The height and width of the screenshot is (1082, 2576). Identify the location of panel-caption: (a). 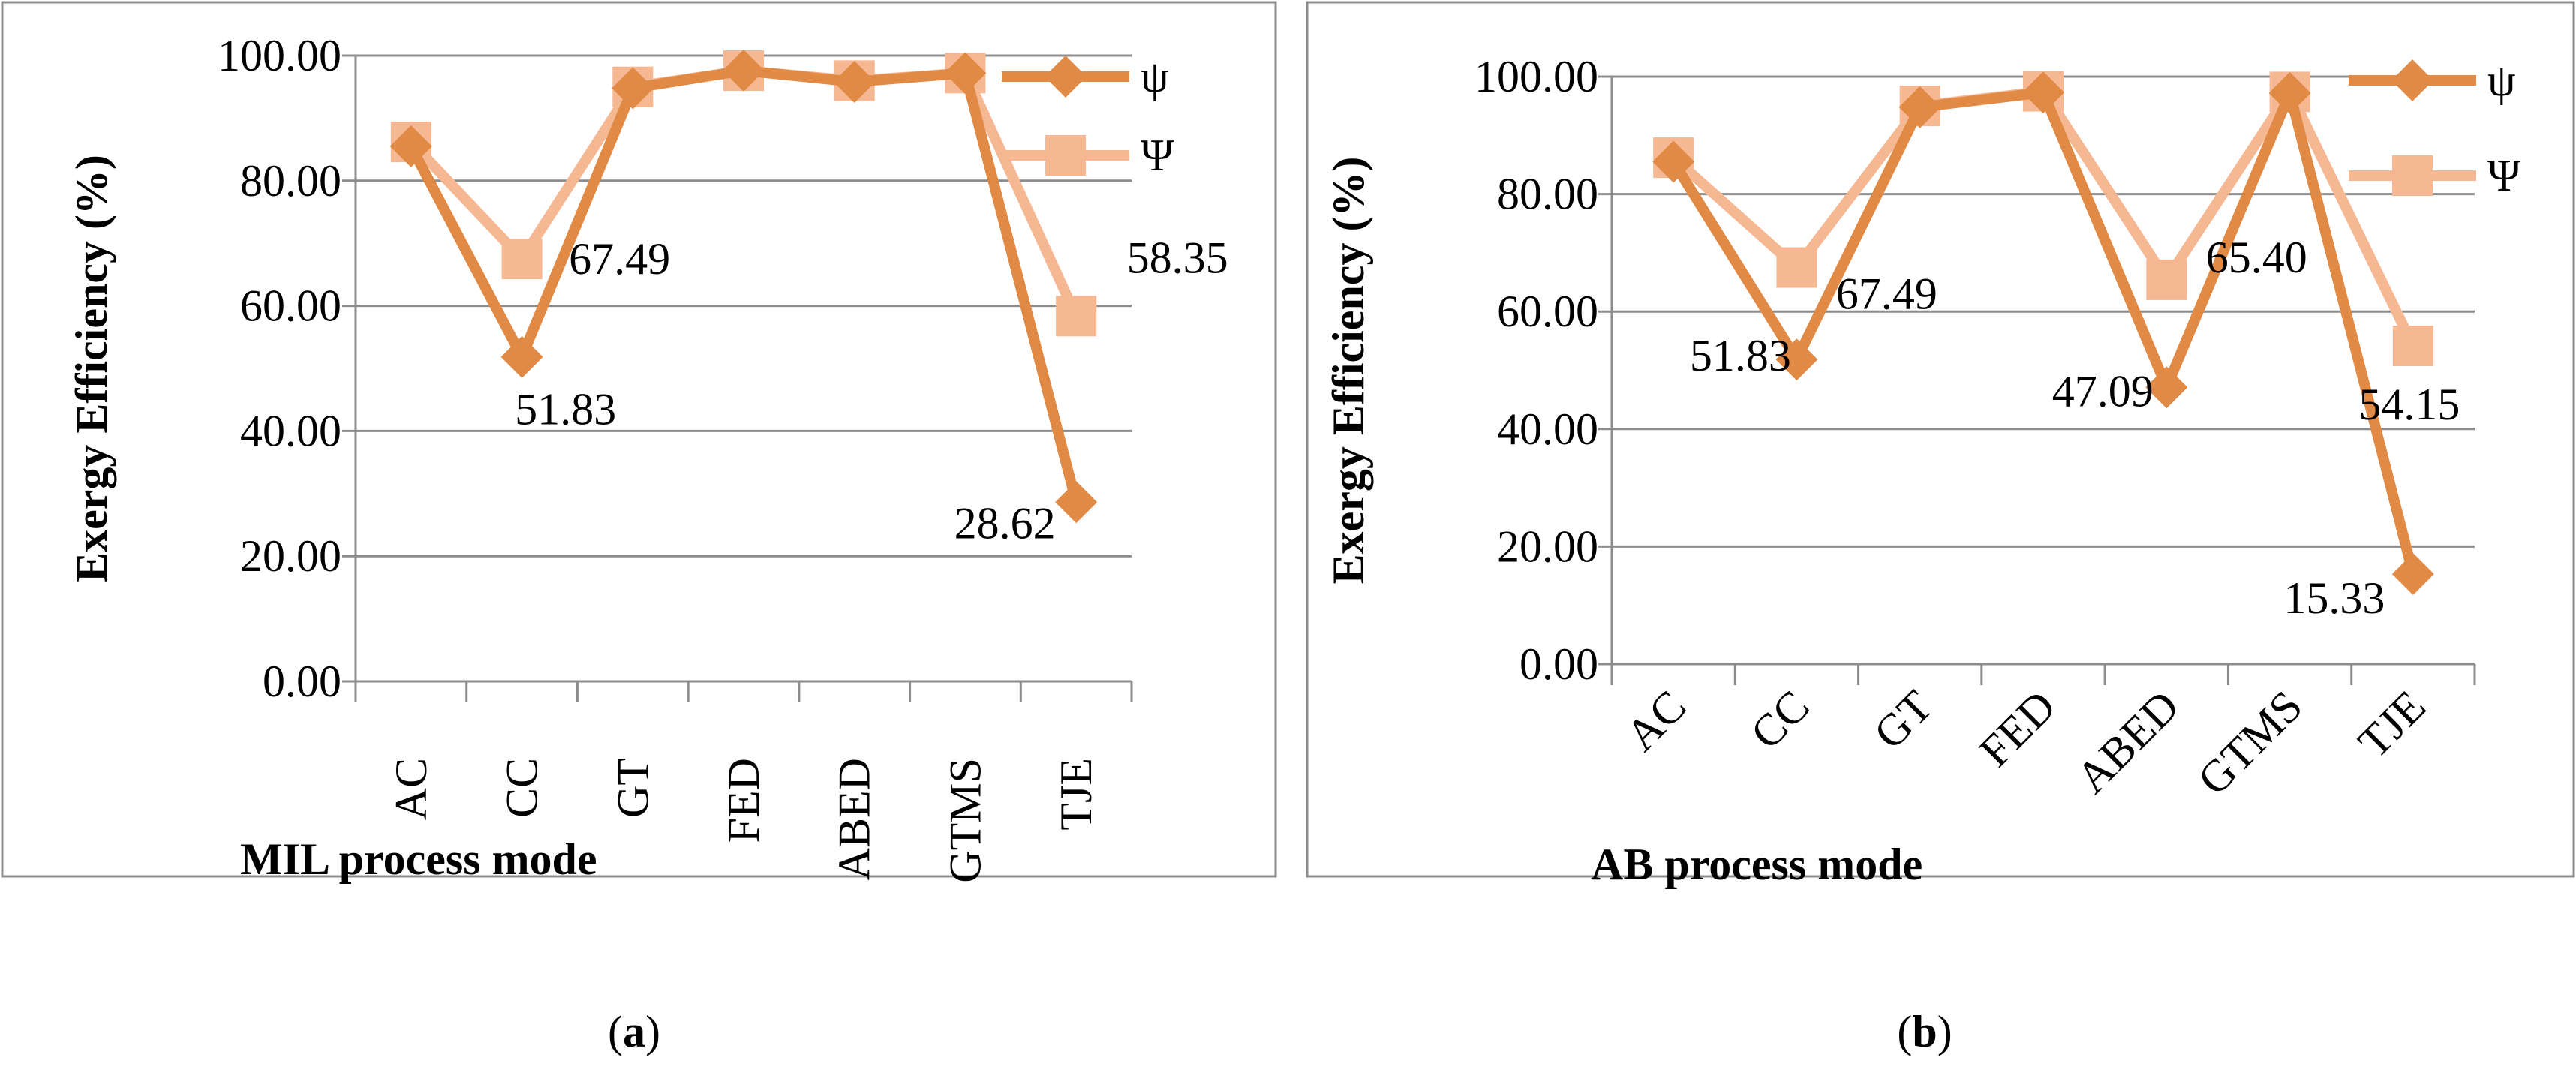
(634, 1031).